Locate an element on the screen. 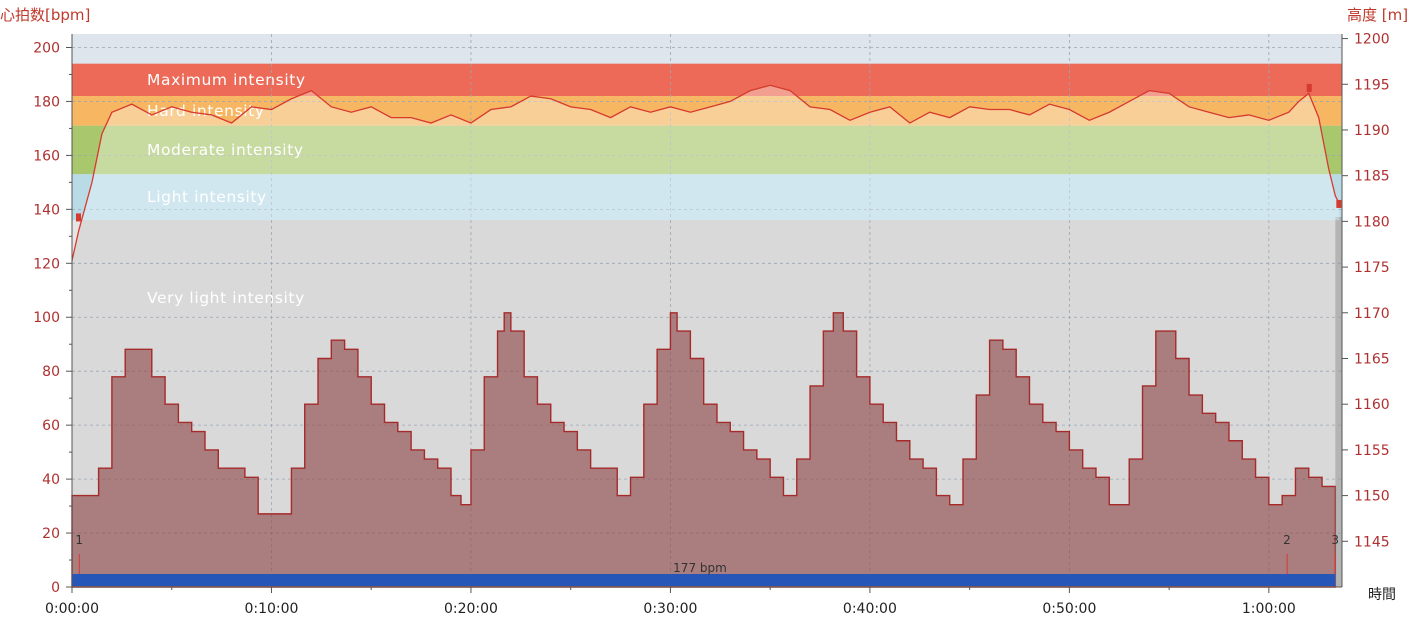 Image resolution: width=1418 pixels, height=620 pixels. right-tick-label-4: 1165 is located at coordinates (1372, 359).